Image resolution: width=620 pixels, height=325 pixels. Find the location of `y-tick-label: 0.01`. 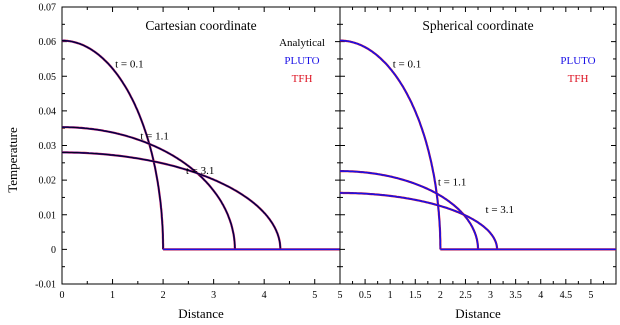

y-tick-label: 0.01 is located at coordinates (48, 215).